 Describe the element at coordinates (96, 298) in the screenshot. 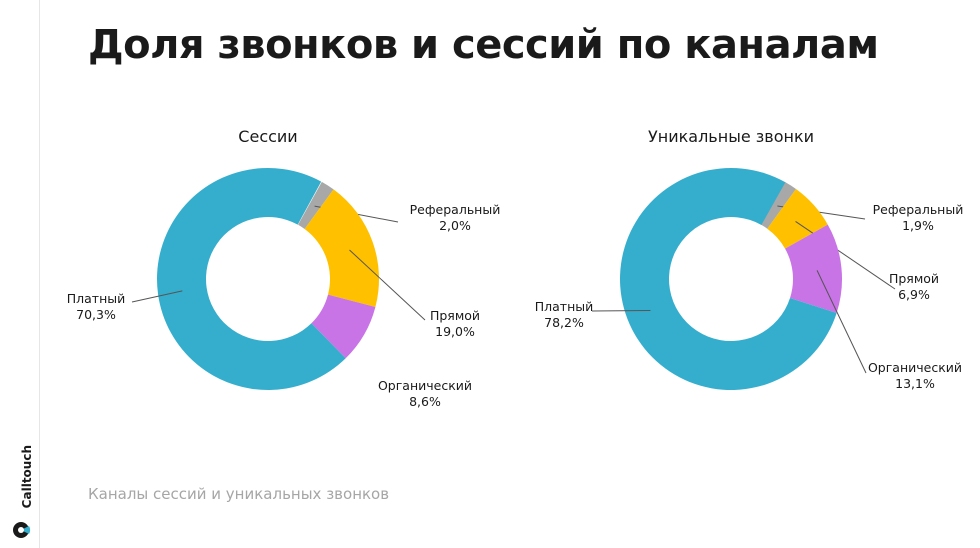

I see `slice-label-0-3: Платный` at that location.